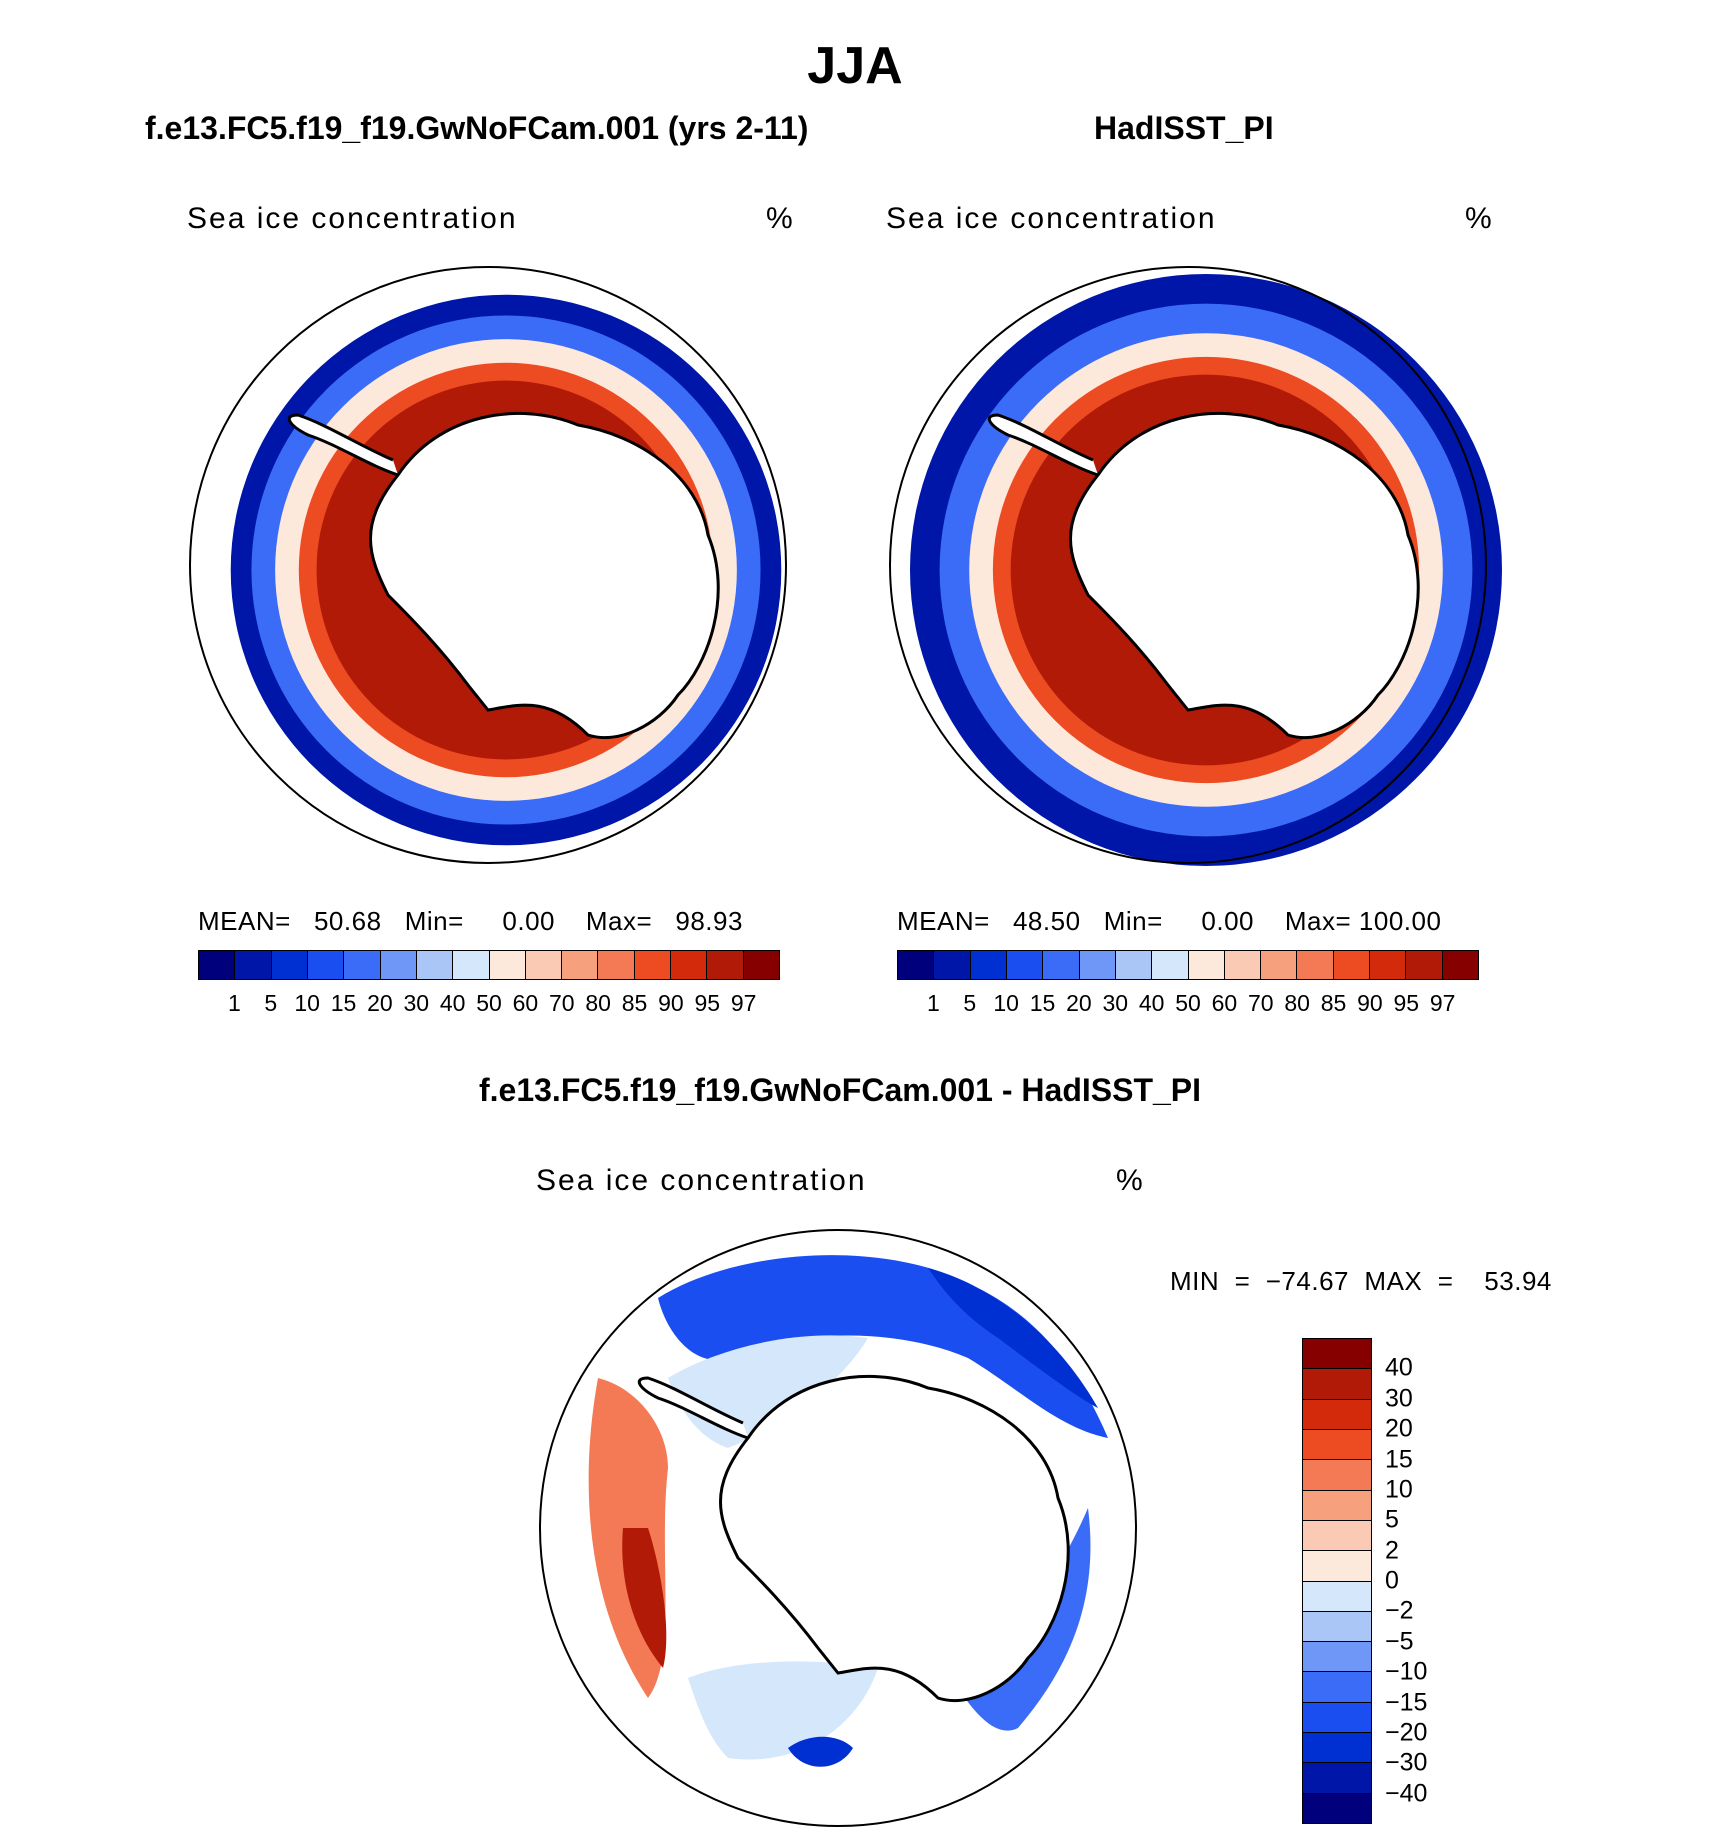 The width and height of the screenshot is (1710, 1837). I want to click on colorbar-tick-label: 2, so click(1392, 1550).